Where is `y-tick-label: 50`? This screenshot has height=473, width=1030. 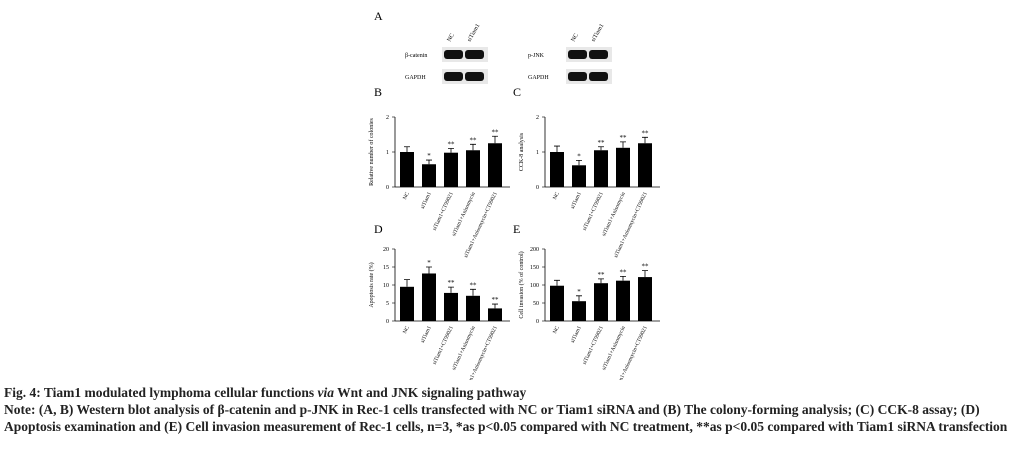 y-tick-label: 50 is located at coordinates (536, 304).